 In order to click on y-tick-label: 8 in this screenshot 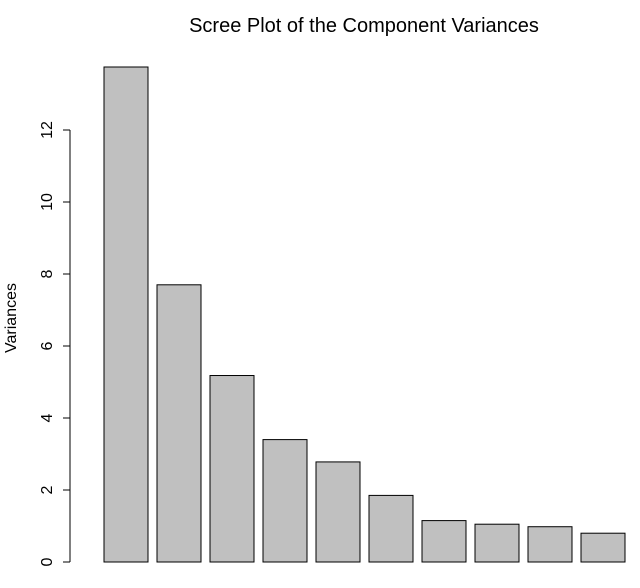, I will do `click(47, 273)`.